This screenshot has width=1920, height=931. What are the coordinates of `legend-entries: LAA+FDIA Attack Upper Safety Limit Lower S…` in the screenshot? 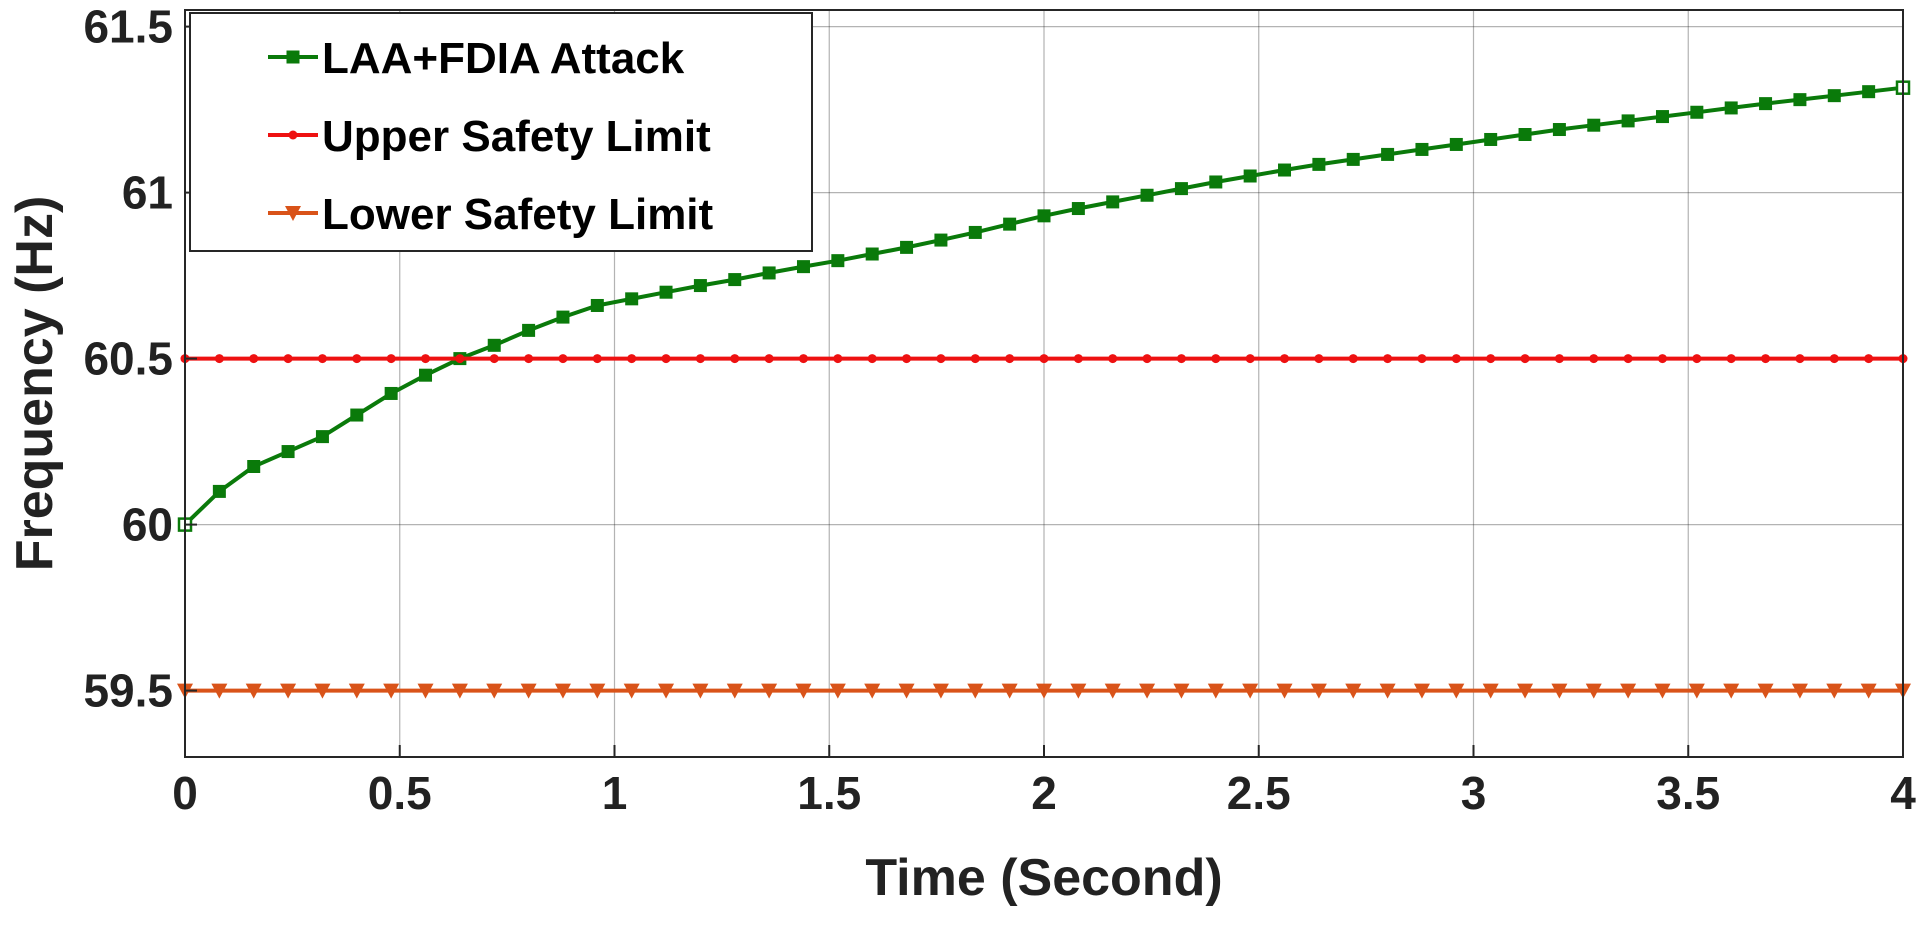 It's located at (491, 136).